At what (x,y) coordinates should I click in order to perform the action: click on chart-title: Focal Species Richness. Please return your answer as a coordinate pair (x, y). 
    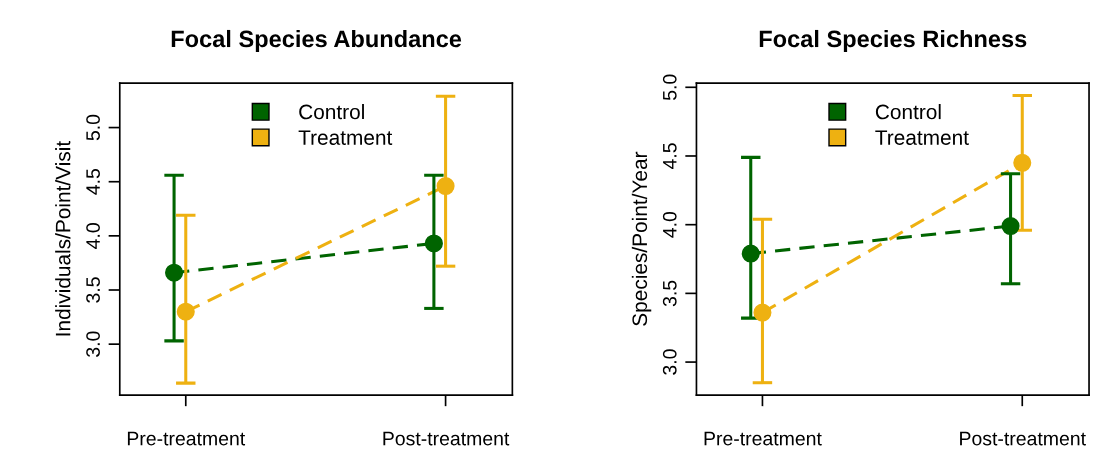
    Looking at the image, I should click on (893, 40).